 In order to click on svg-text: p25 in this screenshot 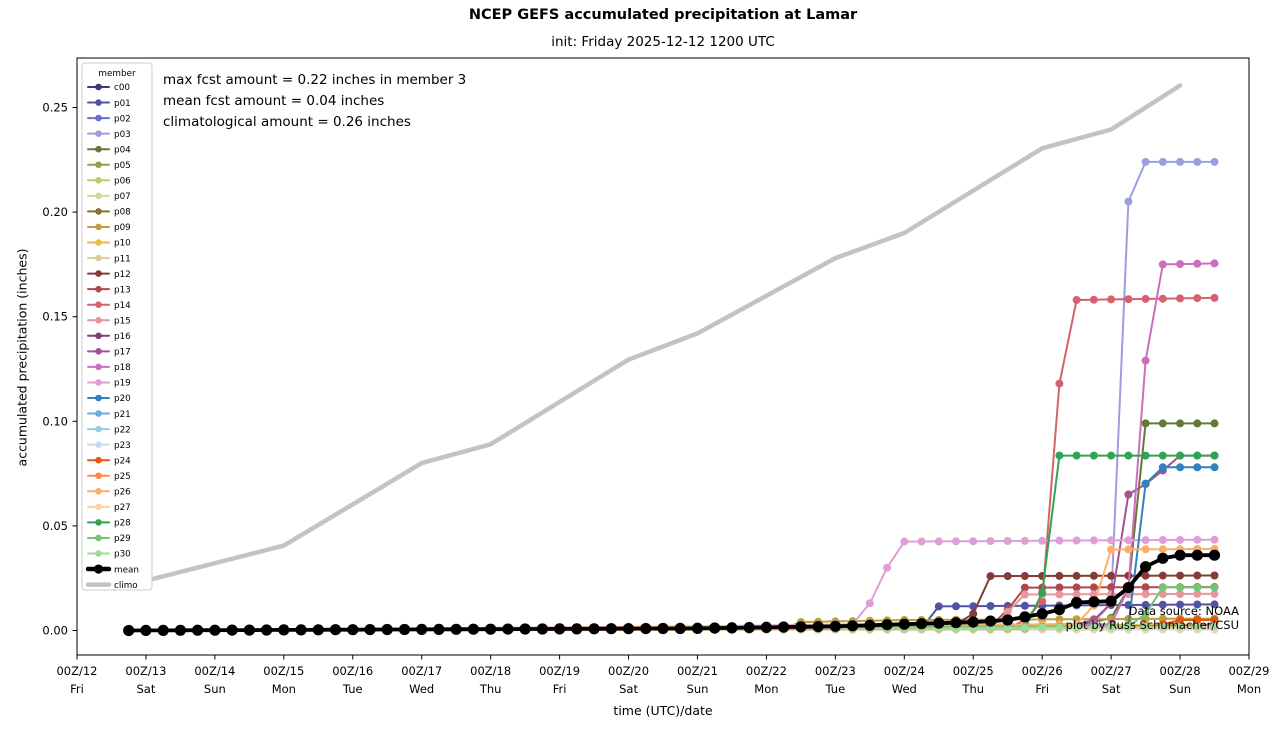, I will do `click(122, 477)`.